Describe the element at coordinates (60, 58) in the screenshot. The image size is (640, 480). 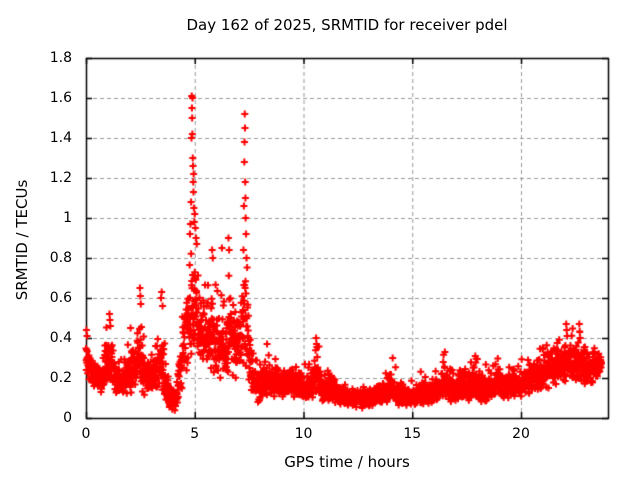
I see `y-tick-label: 1.8` at that location.